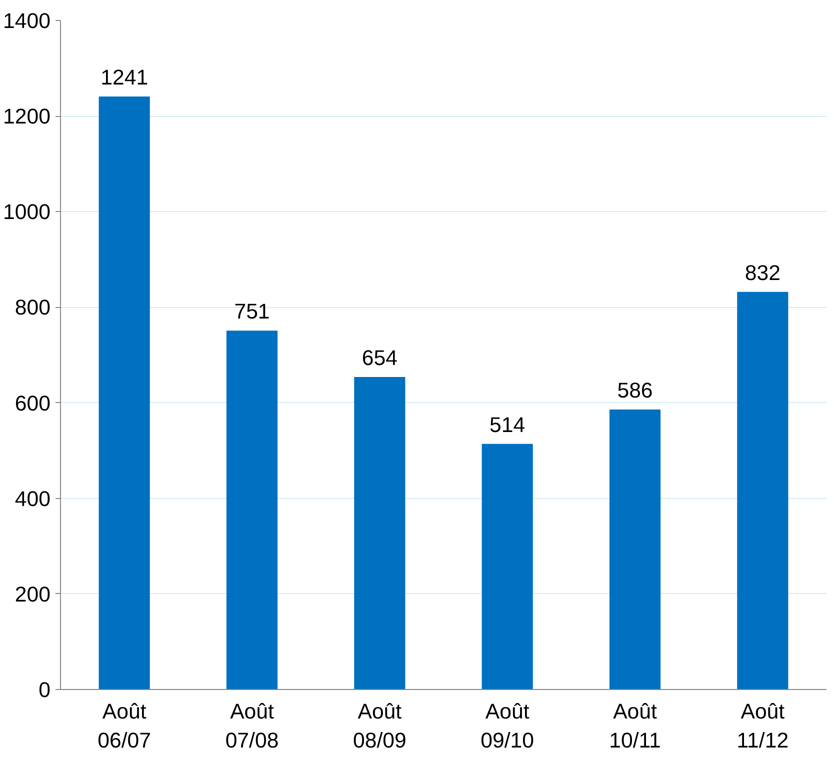 This screenshot has height=759, width=834. Describe the element at coordinates (635, 726) in the screenshot. I see `x-tick-label: Août 10/11` at that location.